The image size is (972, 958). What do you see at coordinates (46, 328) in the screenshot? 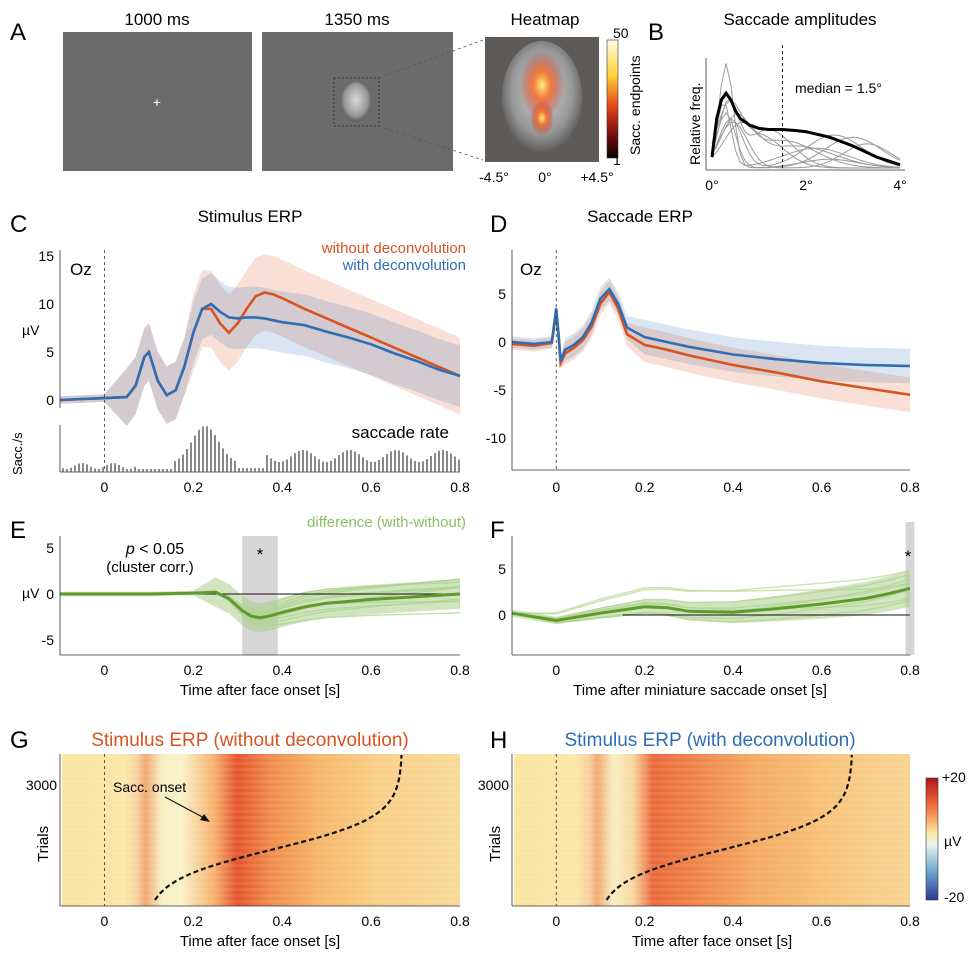
I see `panel-c-y-ticks: 0 5 10 15` at bounding box center [46, 328].